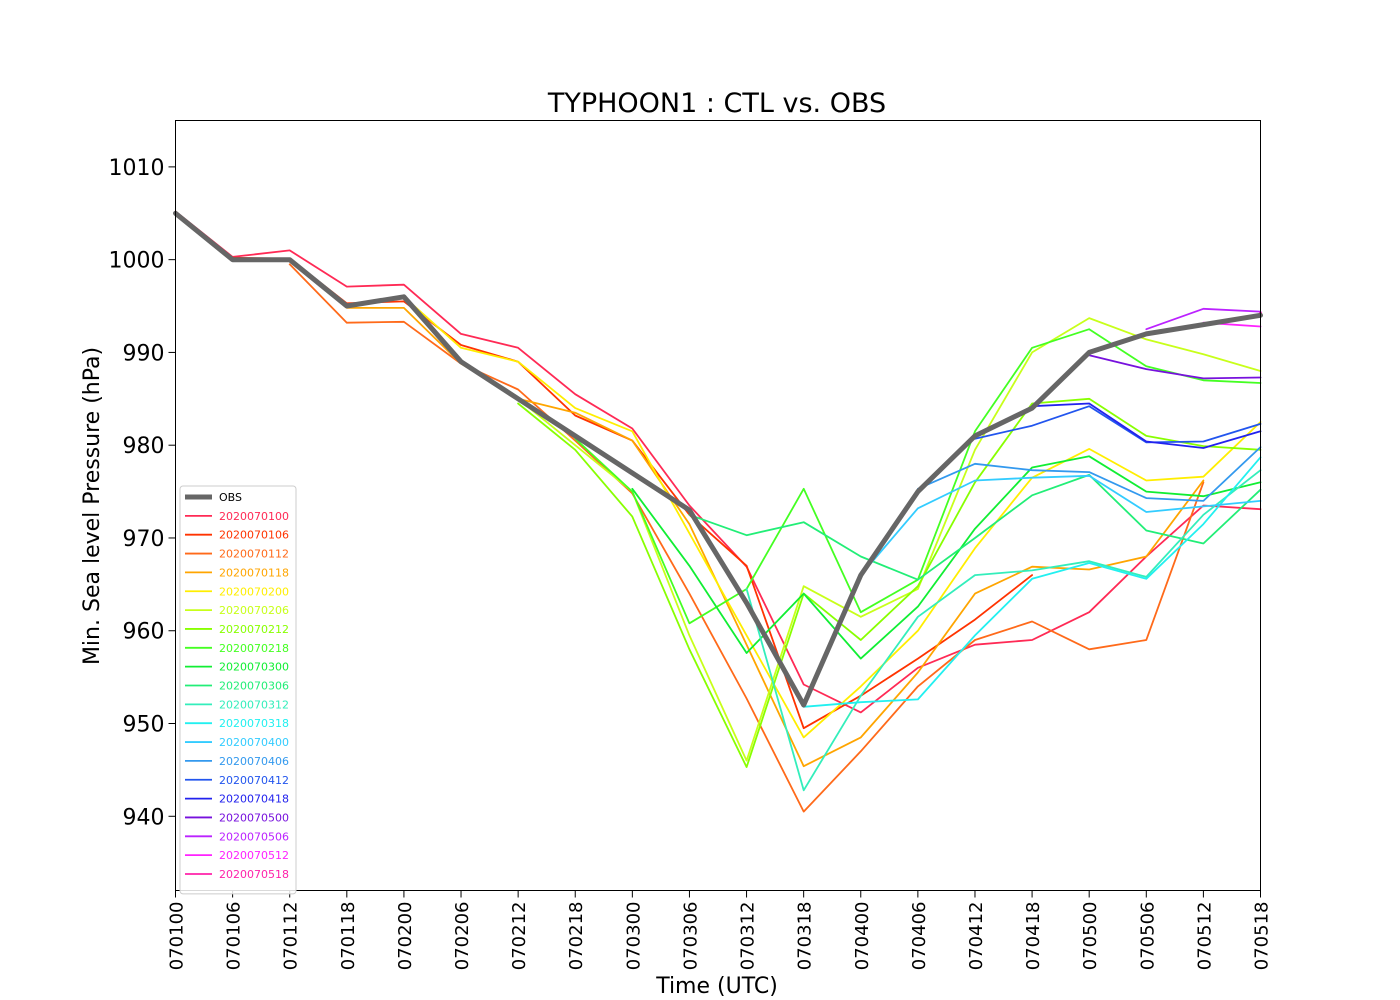 The width and height of the screenshot is (1400, 1000). I want to click on x-tick-label: 070300, so click(633, 936).